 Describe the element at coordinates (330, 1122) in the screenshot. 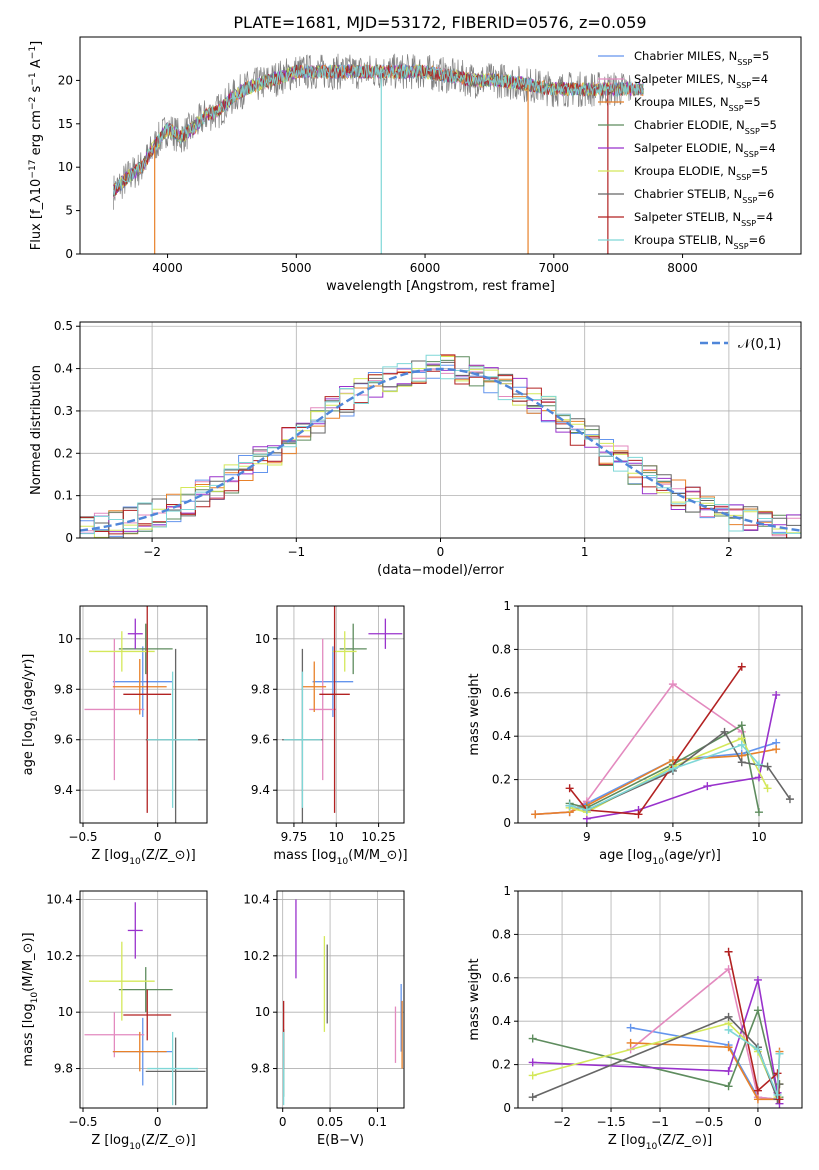

I see `x-tick-label: 0.05` at that location.